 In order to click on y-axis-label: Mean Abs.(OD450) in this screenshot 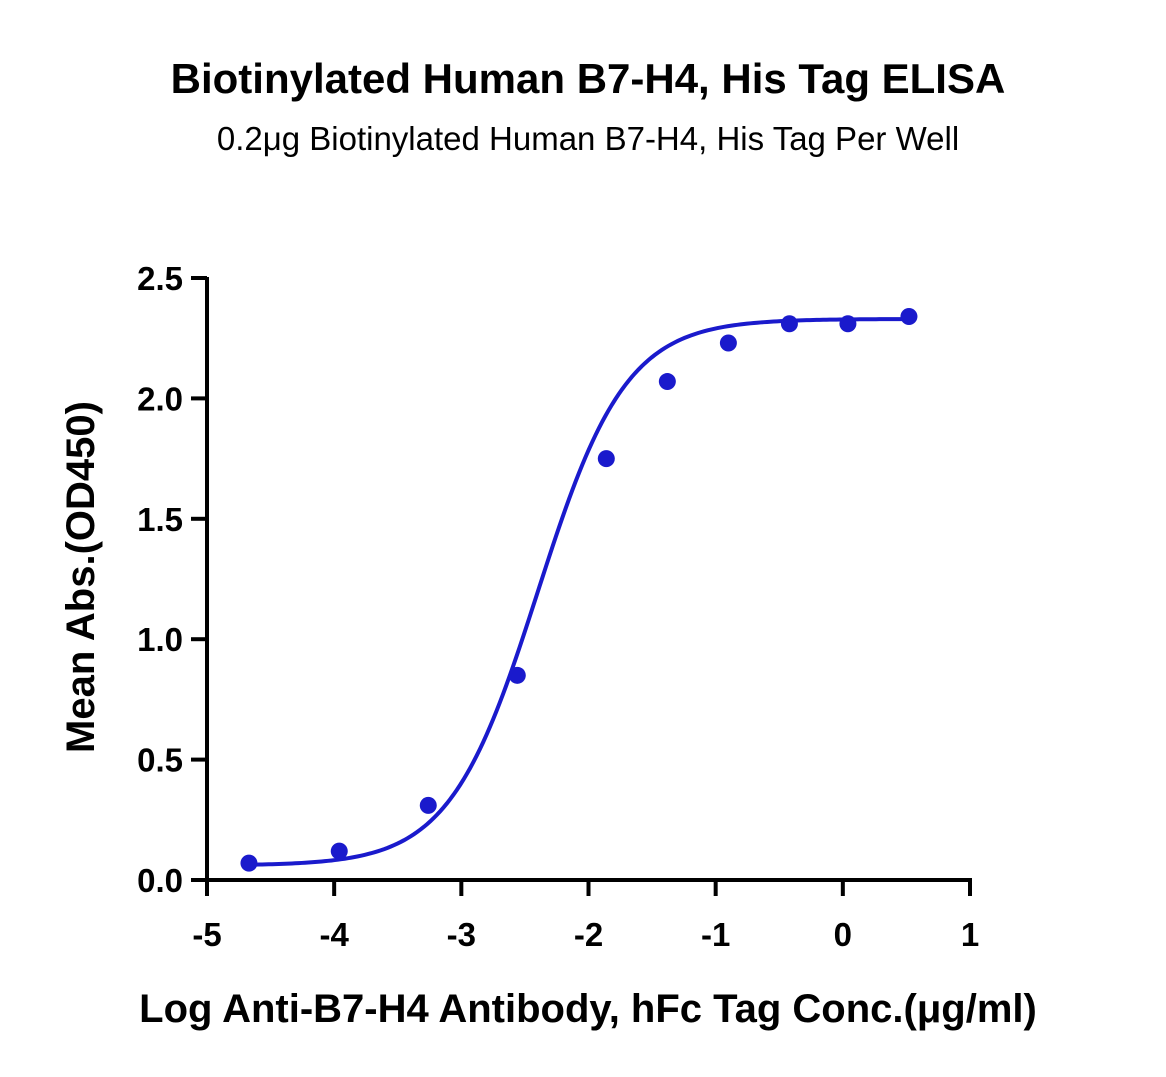, I will do `click(81, 577)`.